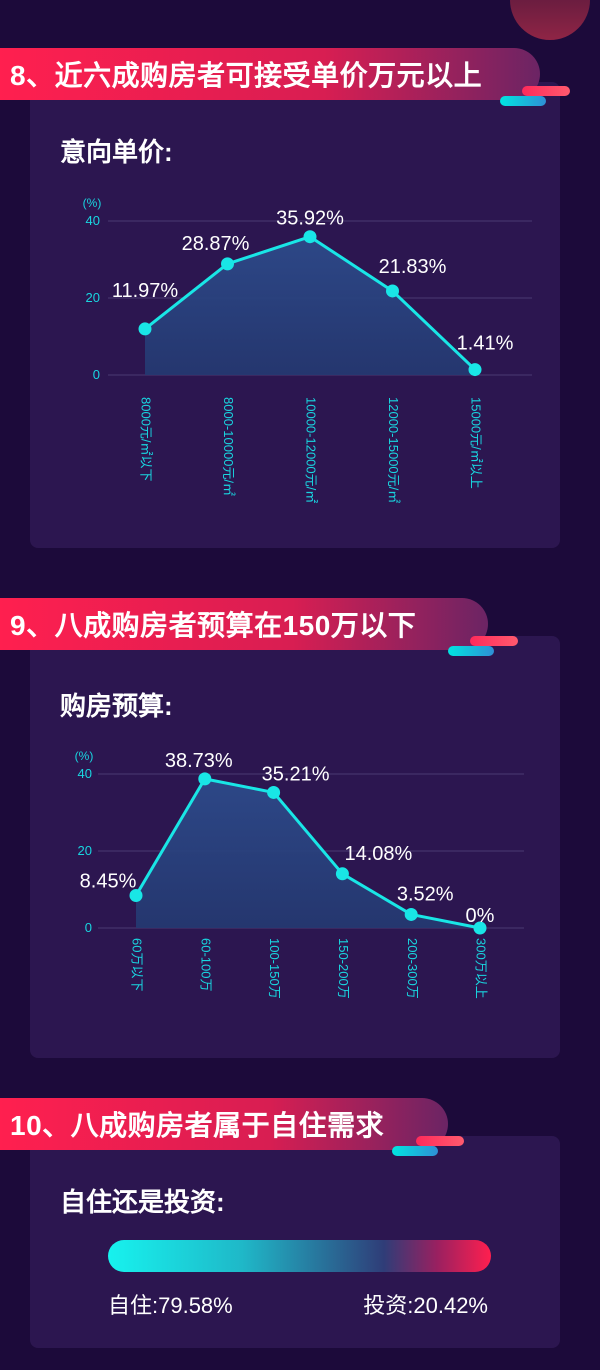 Image resolution: width=600 pixels, height=1370 pixels. I want to click on x-tick-label: 60-100万, so click(205, 964).